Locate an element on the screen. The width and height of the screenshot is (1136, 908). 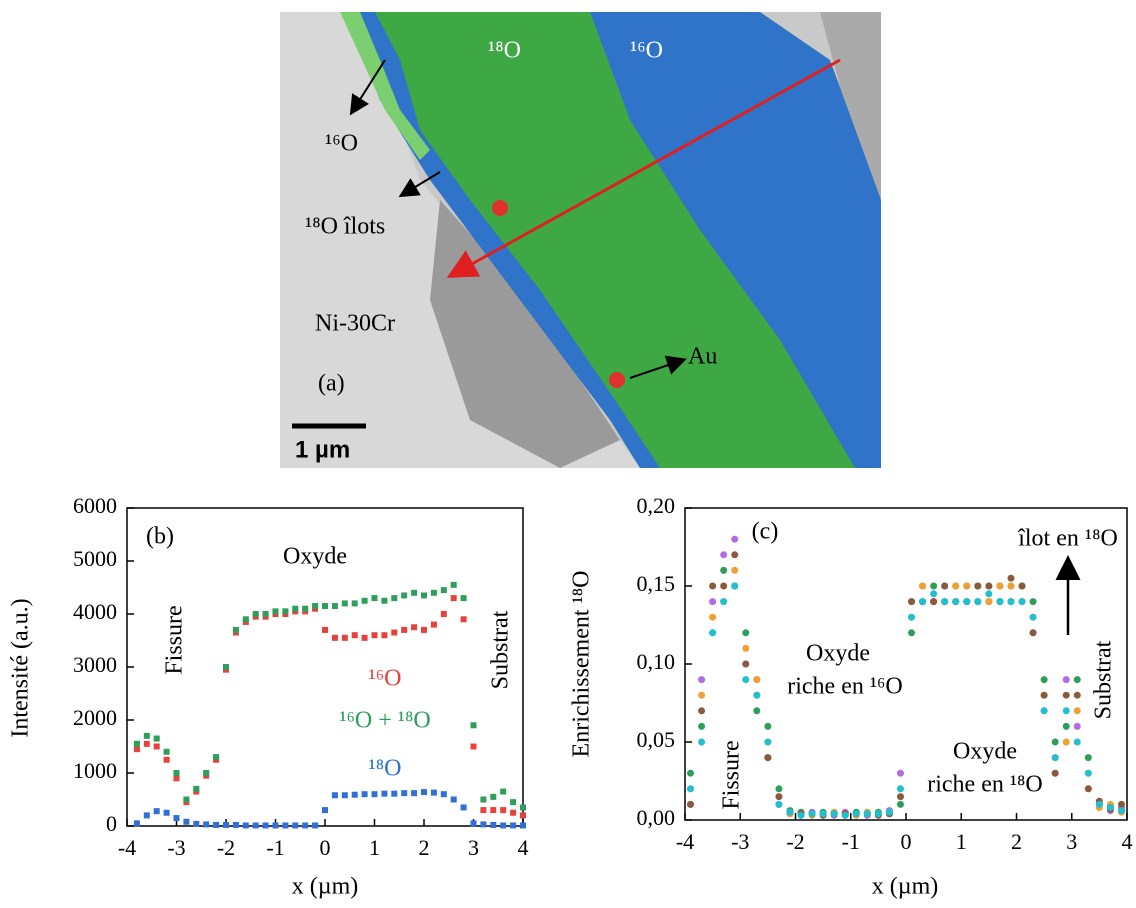
profile-arrow is located at coordinates (643, 168).